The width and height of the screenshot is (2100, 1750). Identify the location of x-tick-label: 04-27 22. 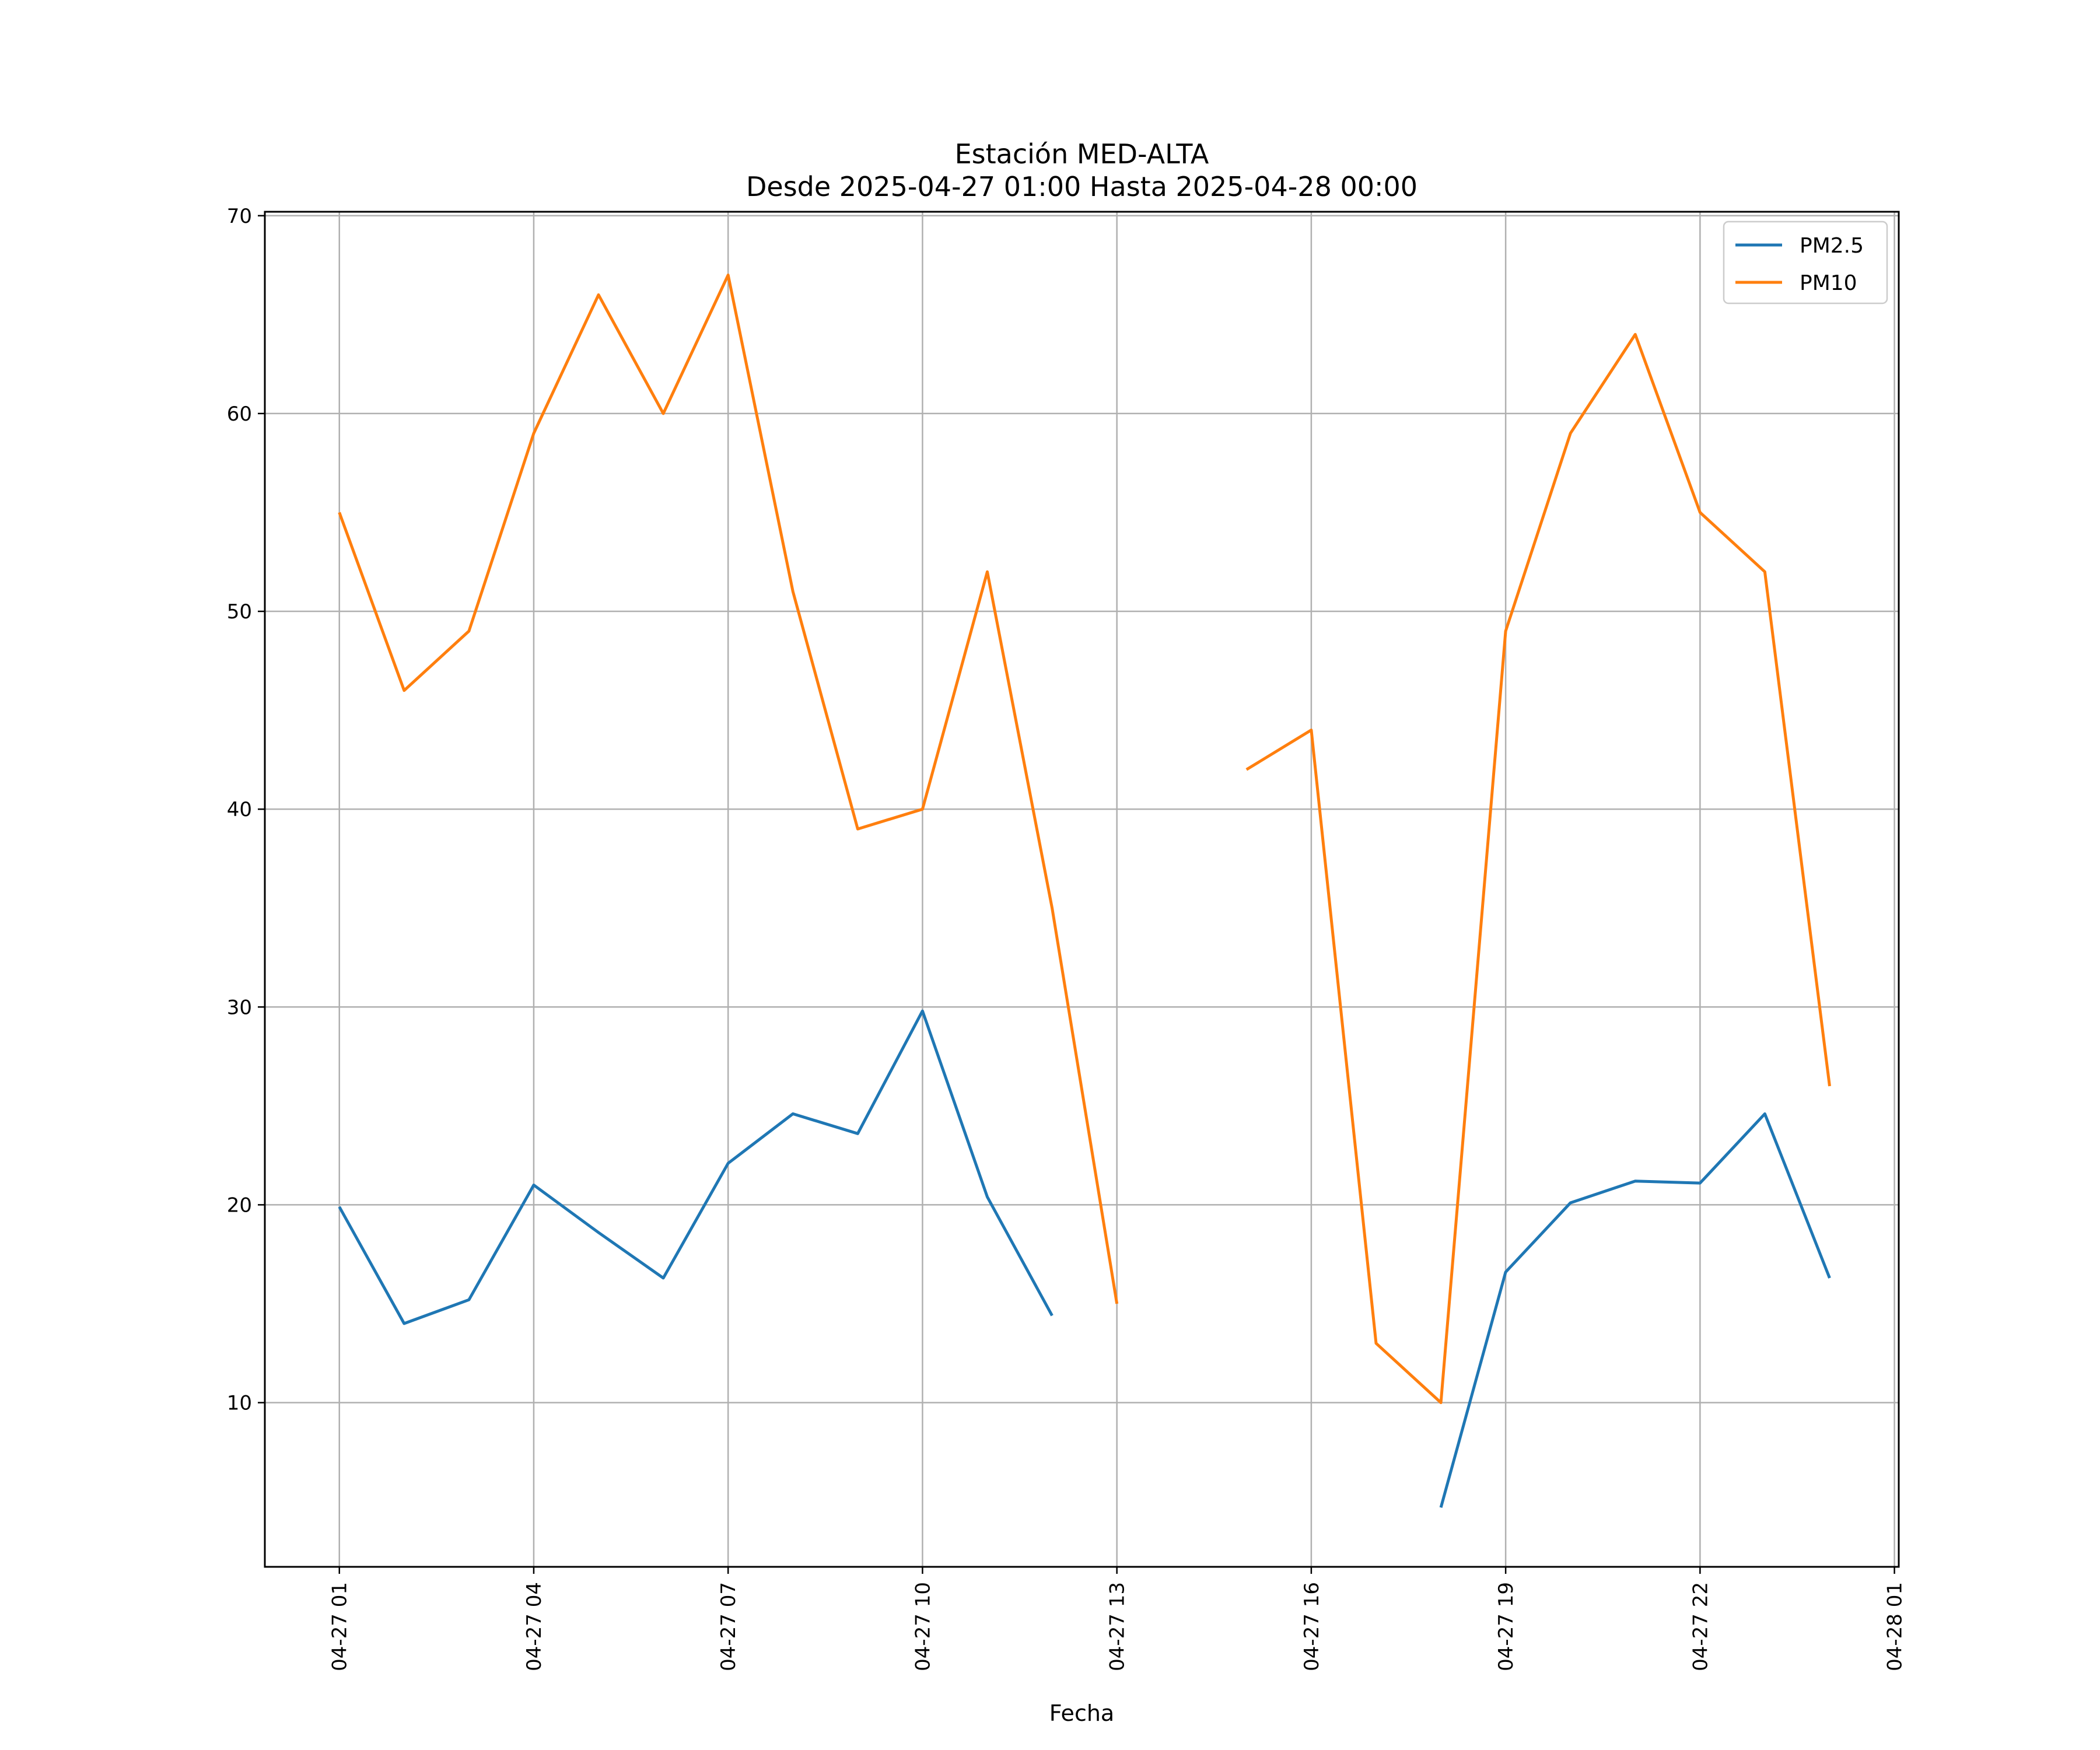
(1700, 1626).